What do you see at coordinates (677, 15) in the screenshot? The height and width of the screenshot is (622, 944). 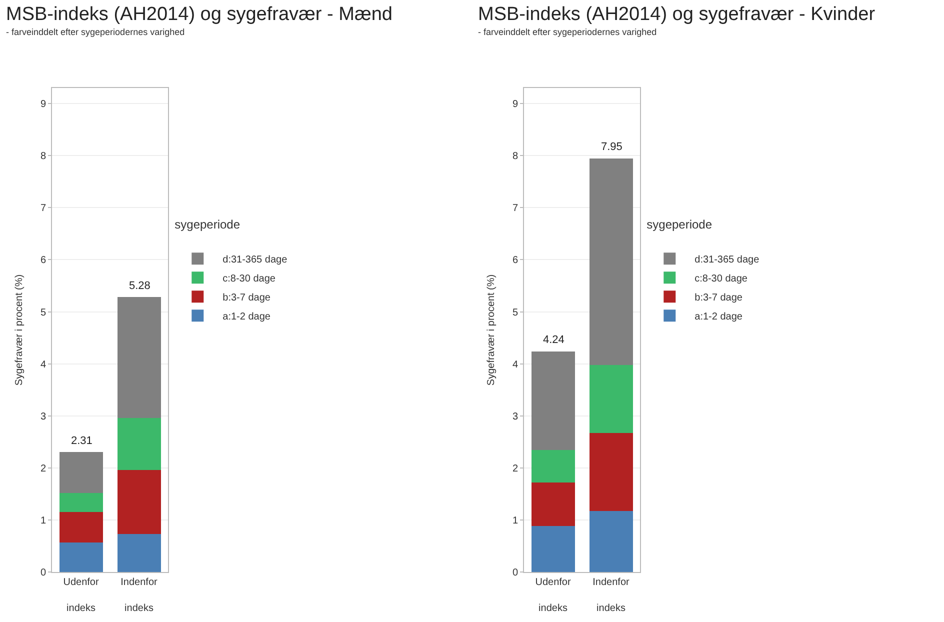 I see `chart-title: MSB-indeks (AH2014) og sygefravær - Kvinder` at bounding box center [677, 15].